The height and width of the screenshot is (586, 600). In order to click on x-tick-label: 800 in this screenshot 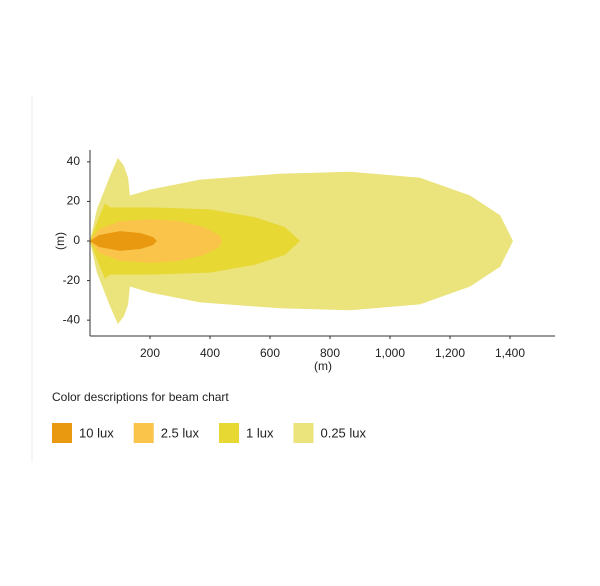, I will do `click(330, 353)`.